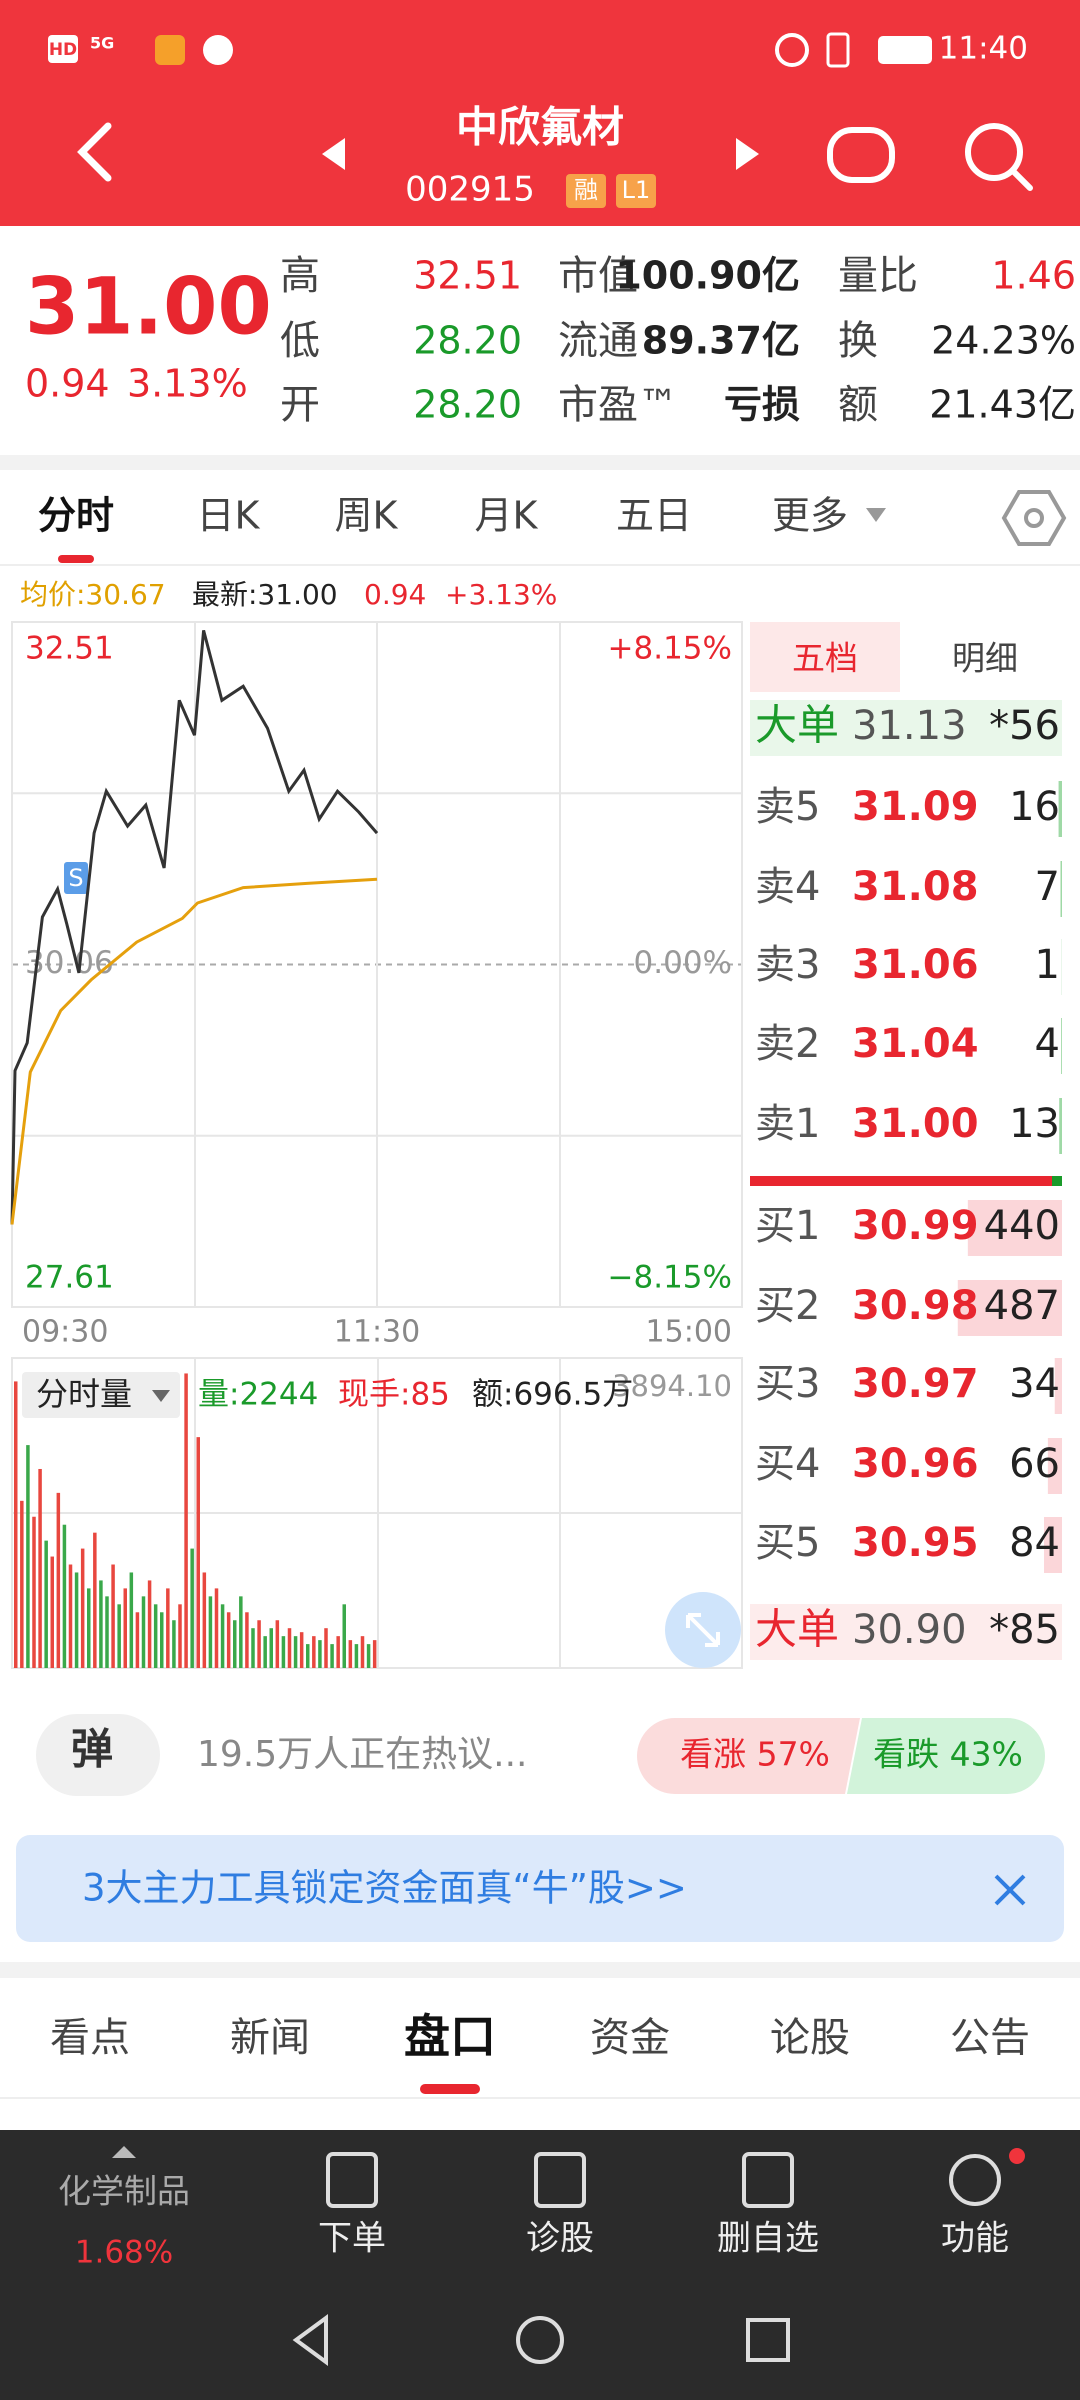  I want to click on status-text: 5G, so click(102, 43).